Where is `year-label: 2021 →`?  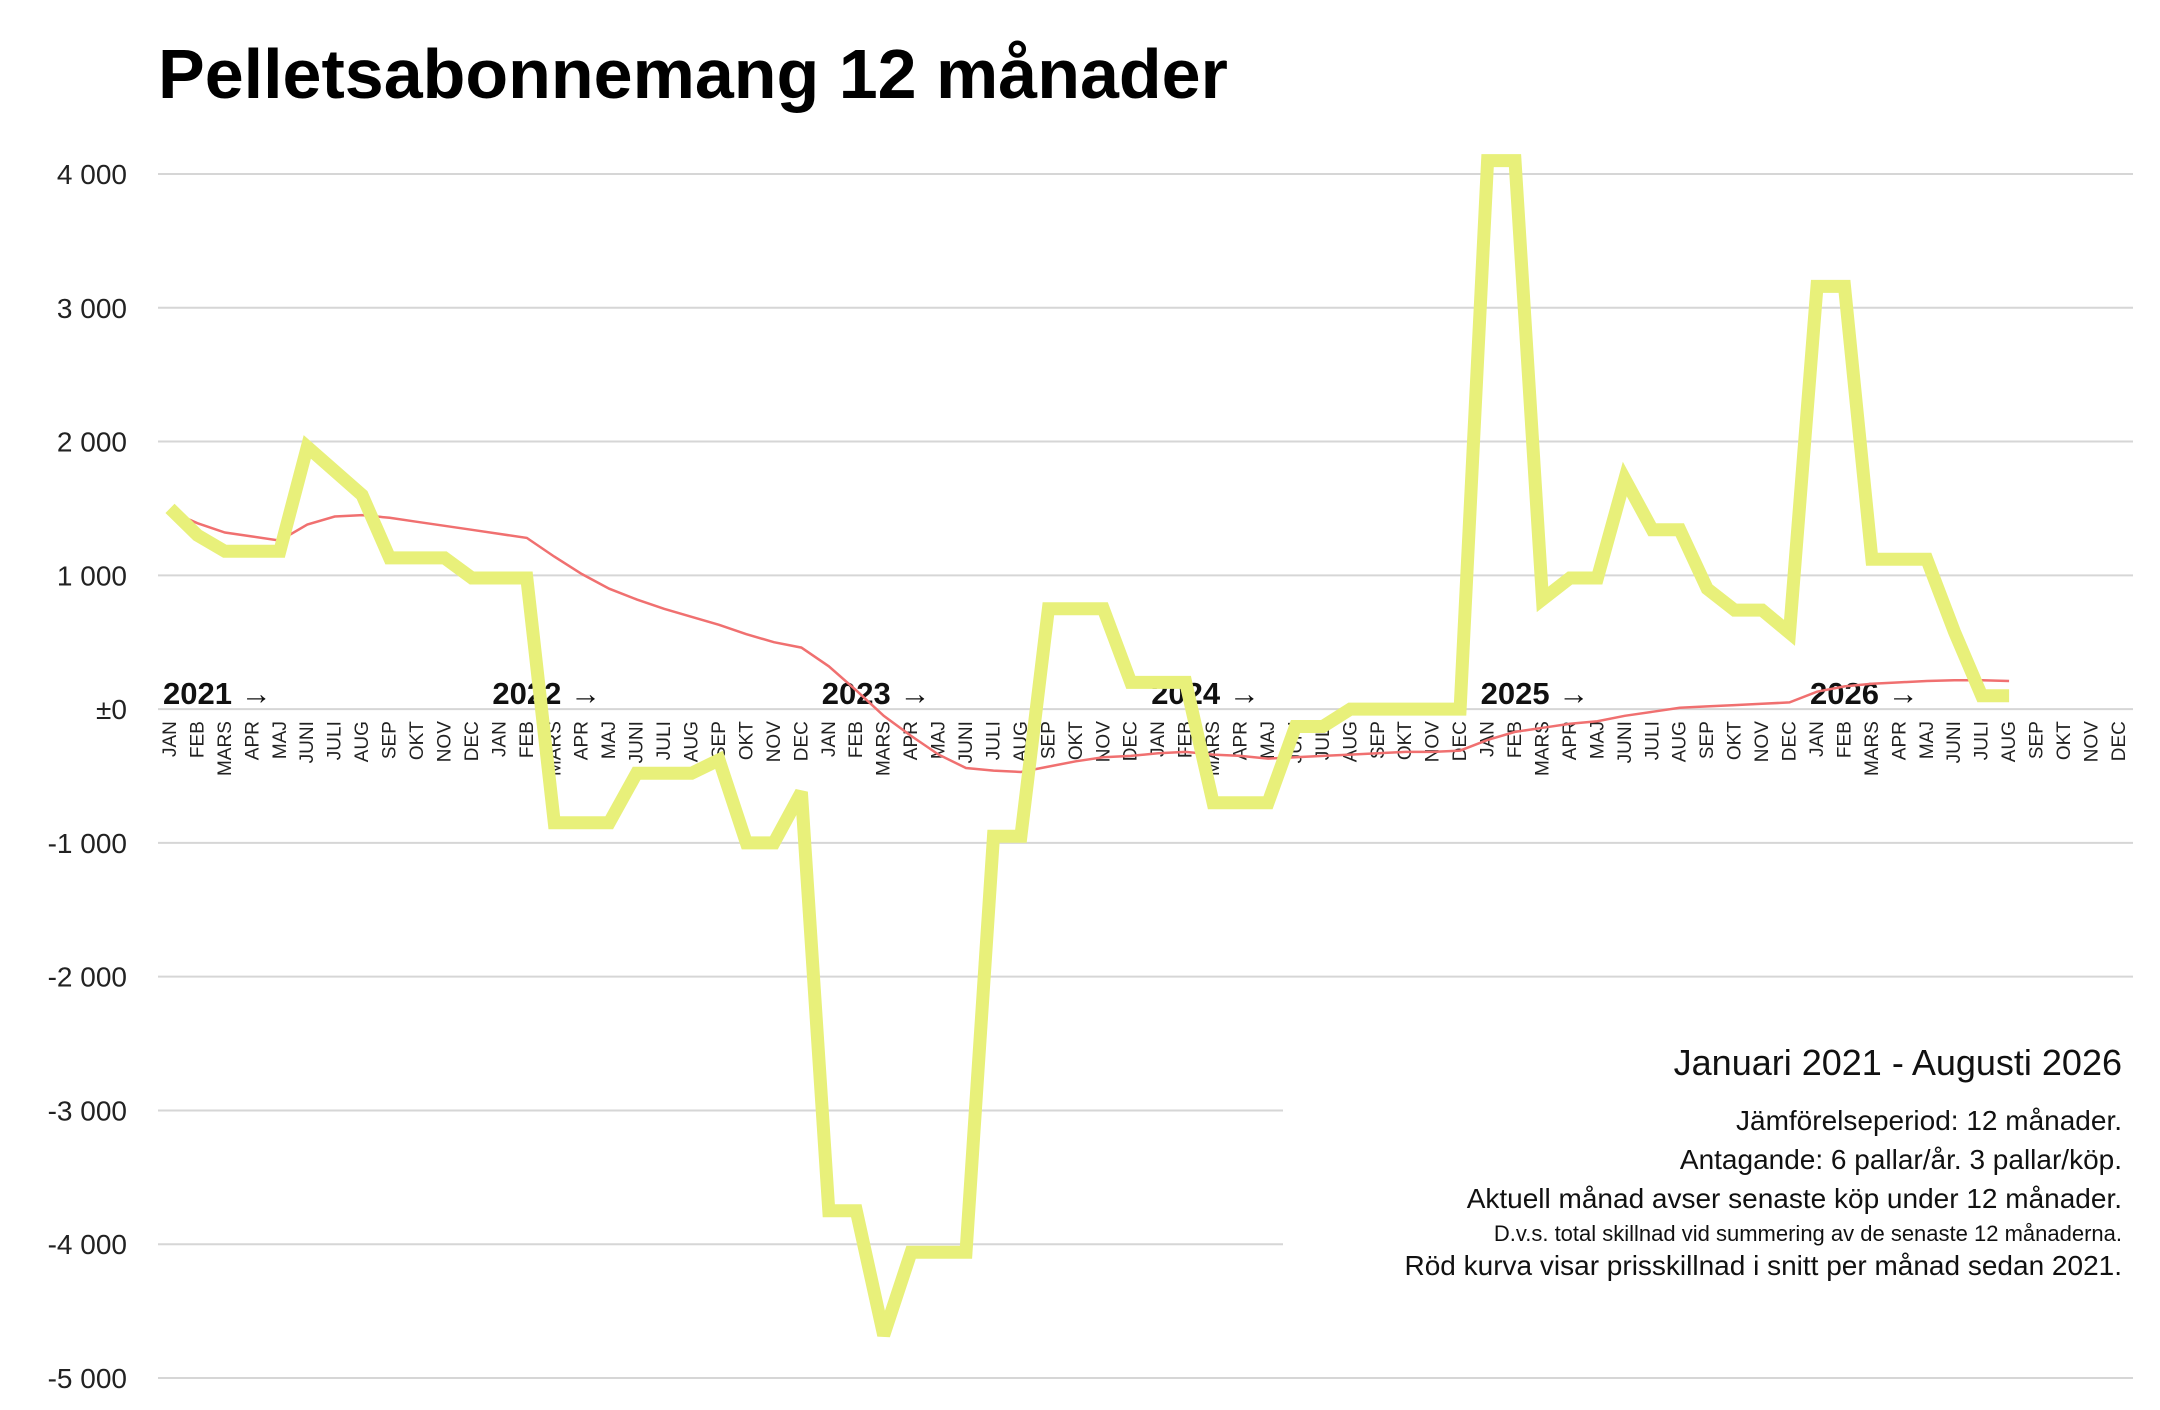 year-label: 2021 → is located at coordinates (217, 693).